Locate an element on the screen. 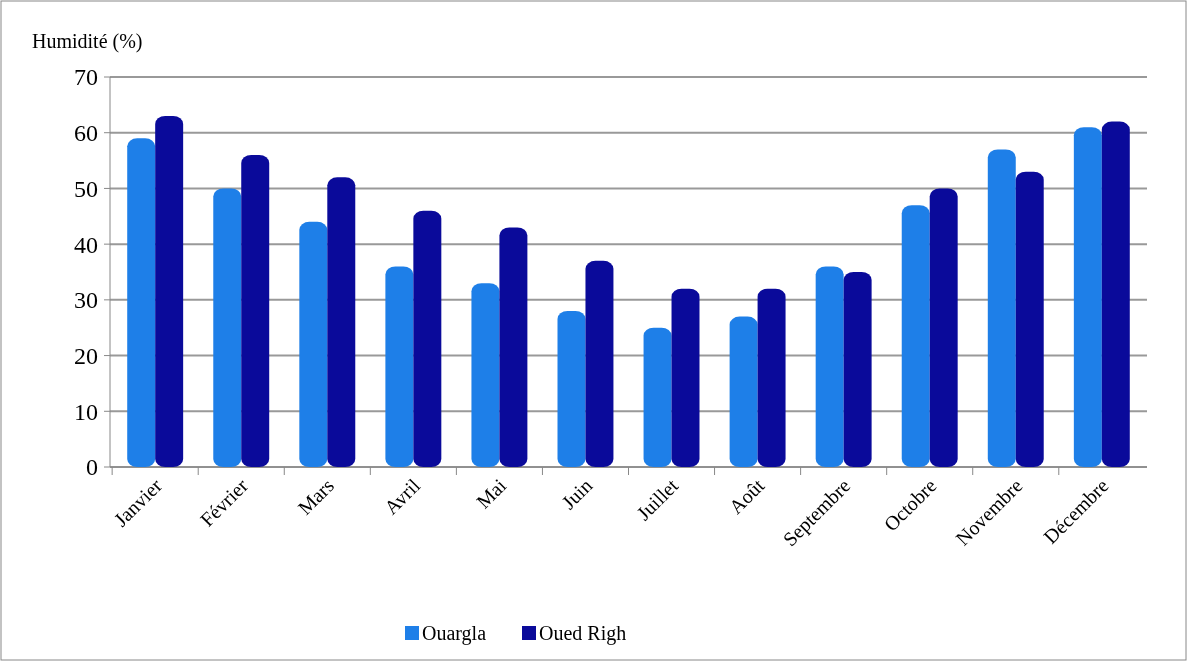  y-tick-label: 20 is located at coordinates (86, 355).